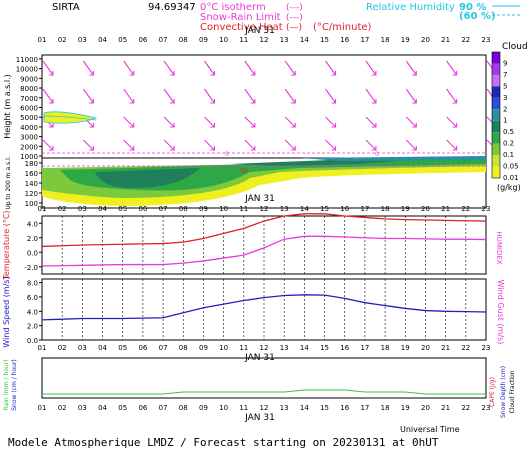 This screenshot has width=528, height=450. What do you see at coordinates (233, 7) in the screenshot?
I see `legend-label: 0°C isotherm` at bounding box center [233, 7].